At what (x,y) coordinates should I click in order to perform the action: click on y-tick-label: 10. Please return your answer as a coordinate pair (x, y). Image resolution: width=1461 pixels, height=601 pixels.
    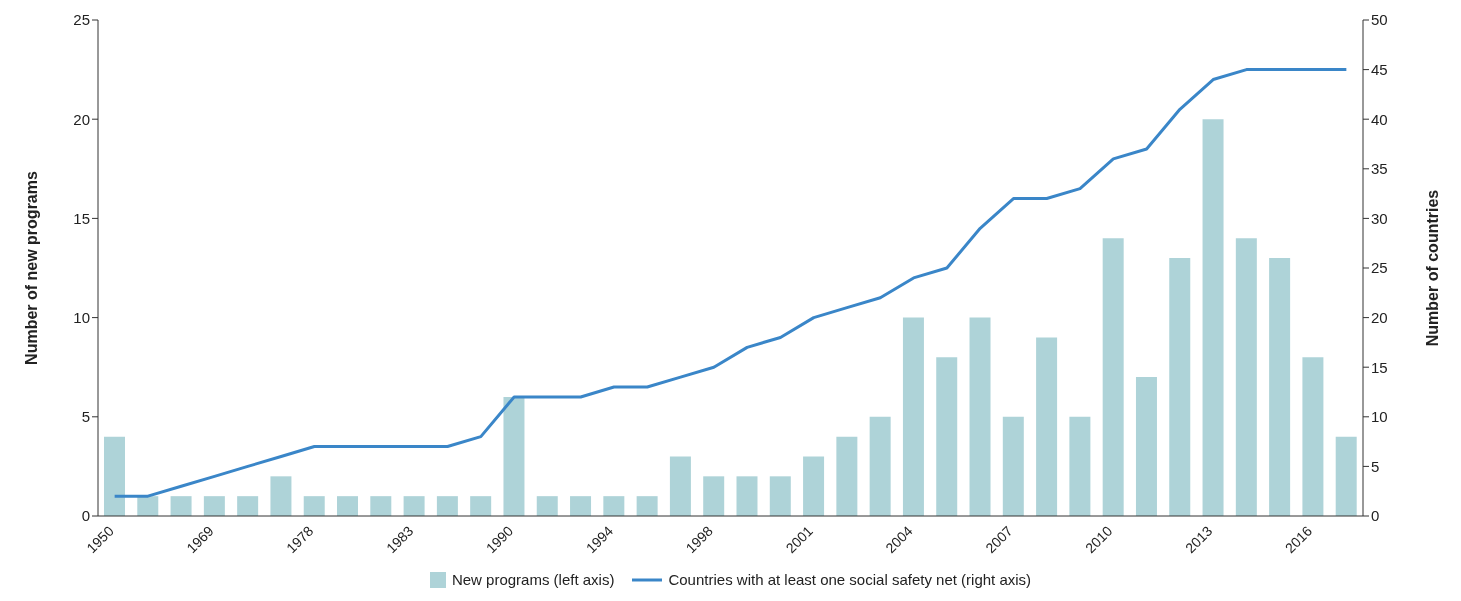
    Looking at the image, I should click on (81, 317).